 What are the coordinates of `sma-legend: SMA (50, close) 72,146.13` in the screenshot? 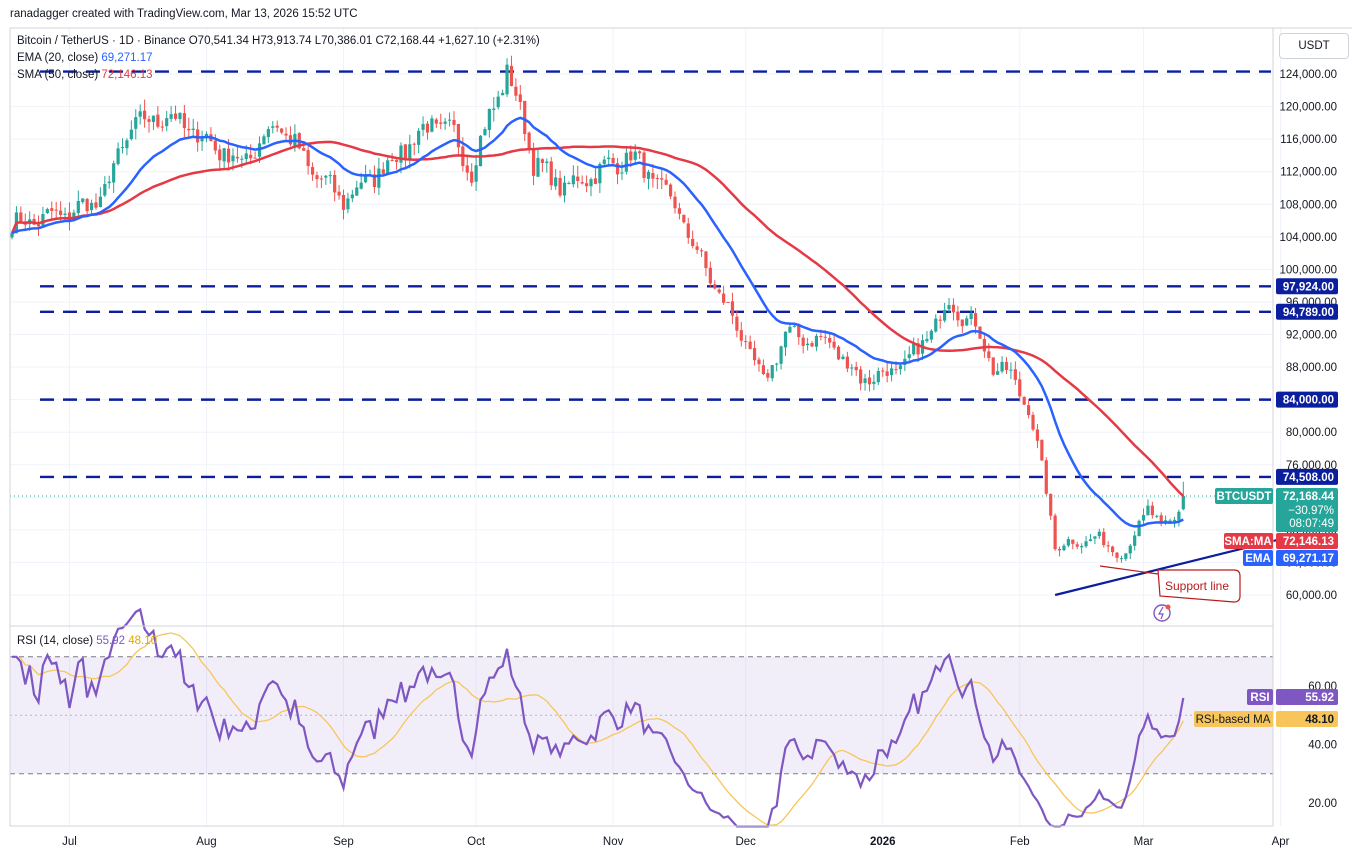 It's located at (85, 75).